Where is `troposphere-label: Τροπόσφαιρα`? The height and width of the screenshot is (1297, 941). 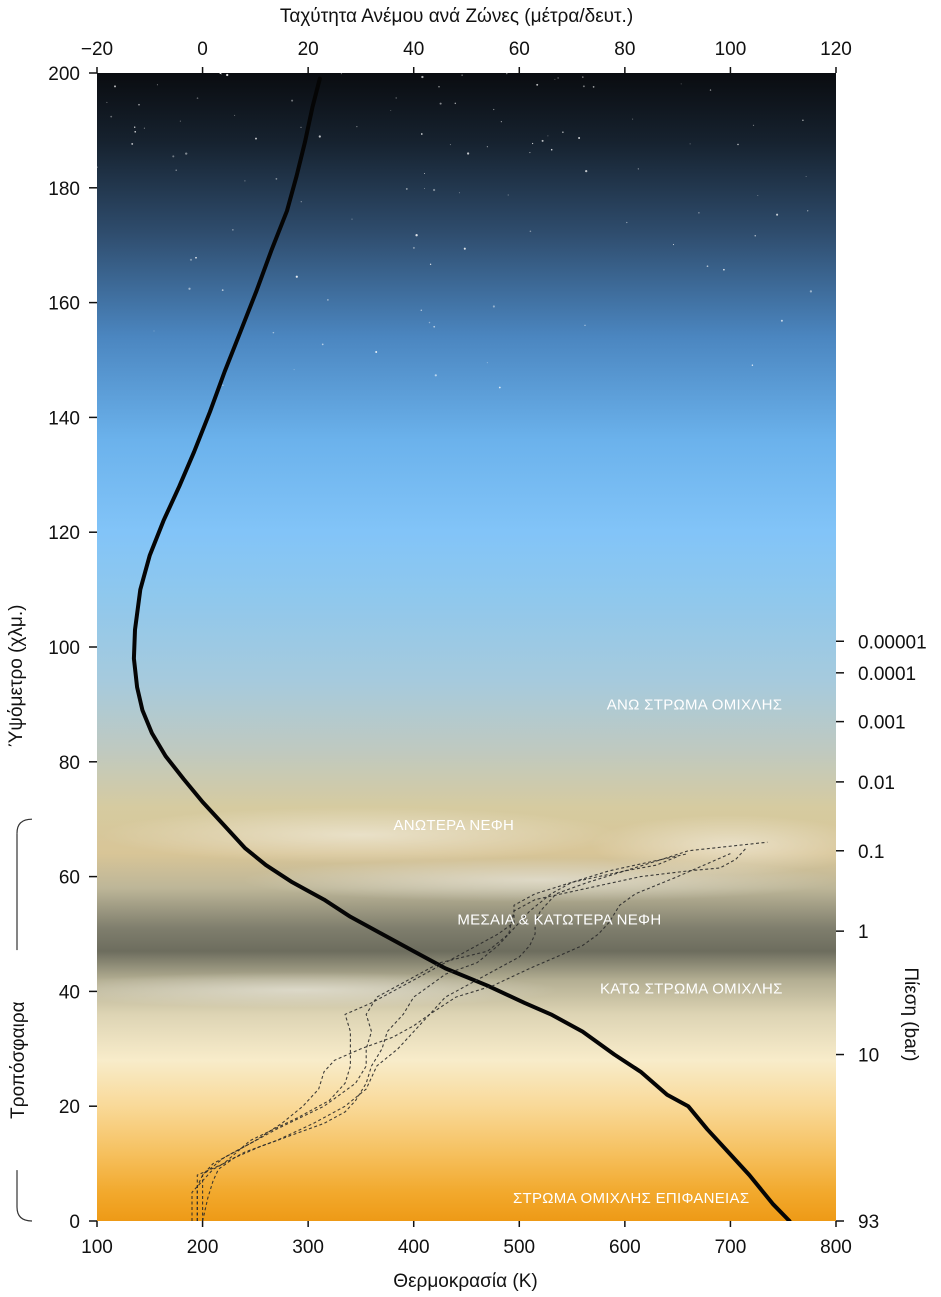
troposphere-label: Τροπόσφαιρα is located at coordinates (18, 1059).